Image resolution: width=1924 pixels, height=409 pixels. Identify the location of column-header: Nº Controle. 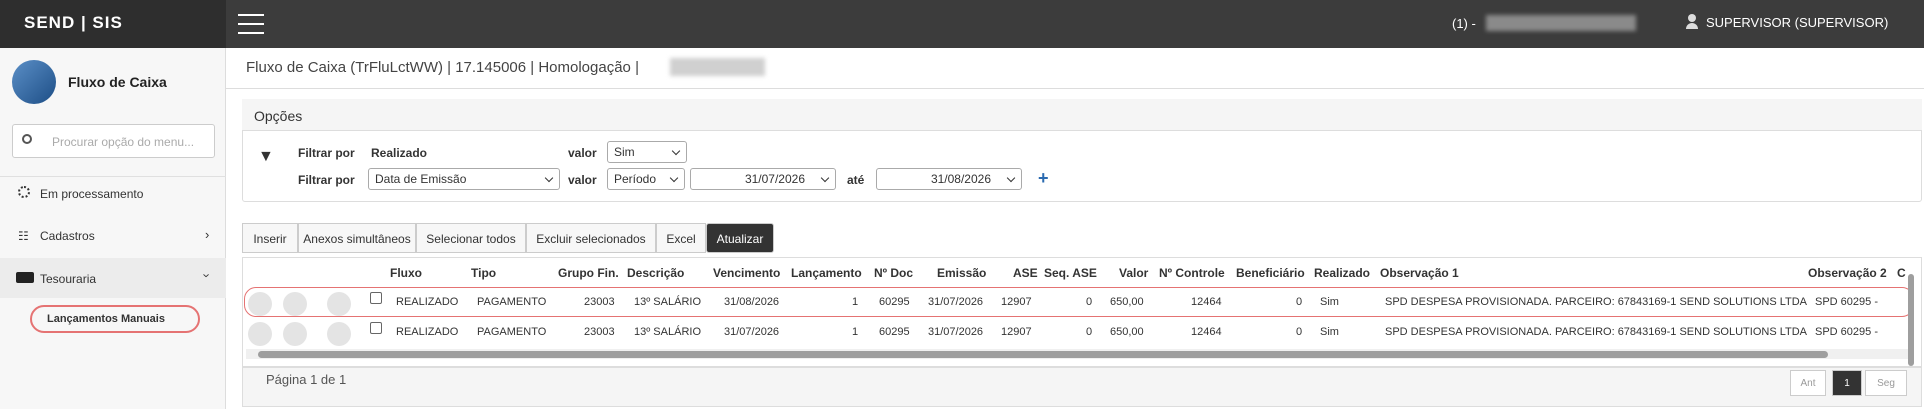
(1192, 273).